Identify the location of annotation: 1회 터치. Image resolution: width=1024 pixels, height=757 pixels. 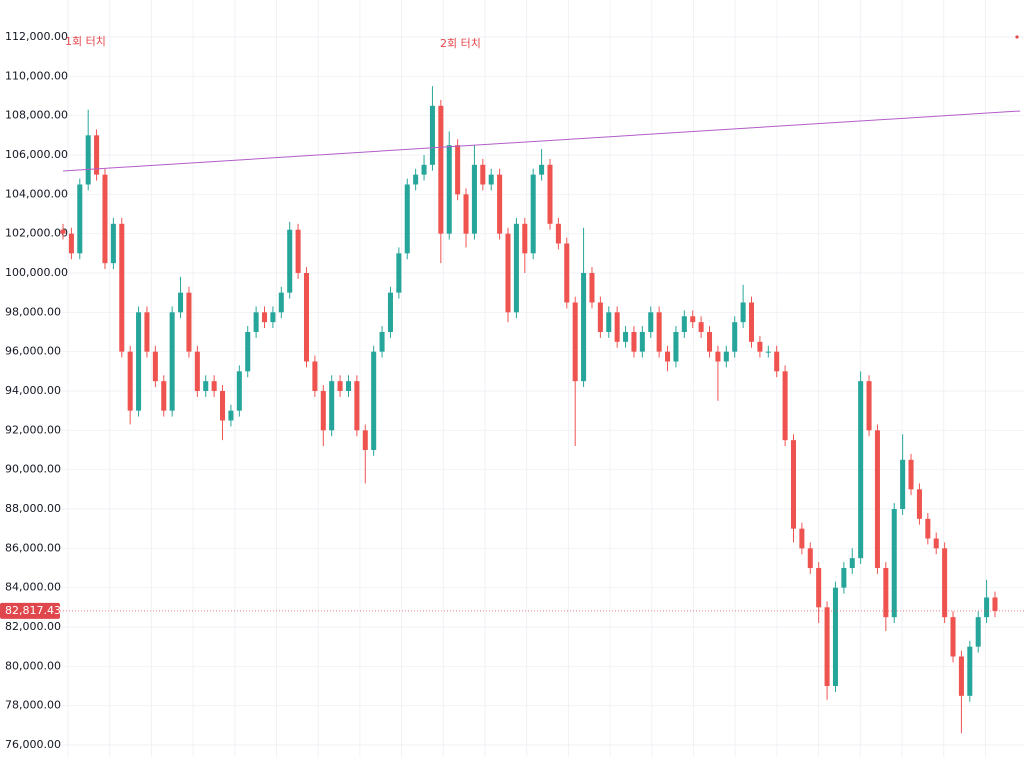
(85, 41).